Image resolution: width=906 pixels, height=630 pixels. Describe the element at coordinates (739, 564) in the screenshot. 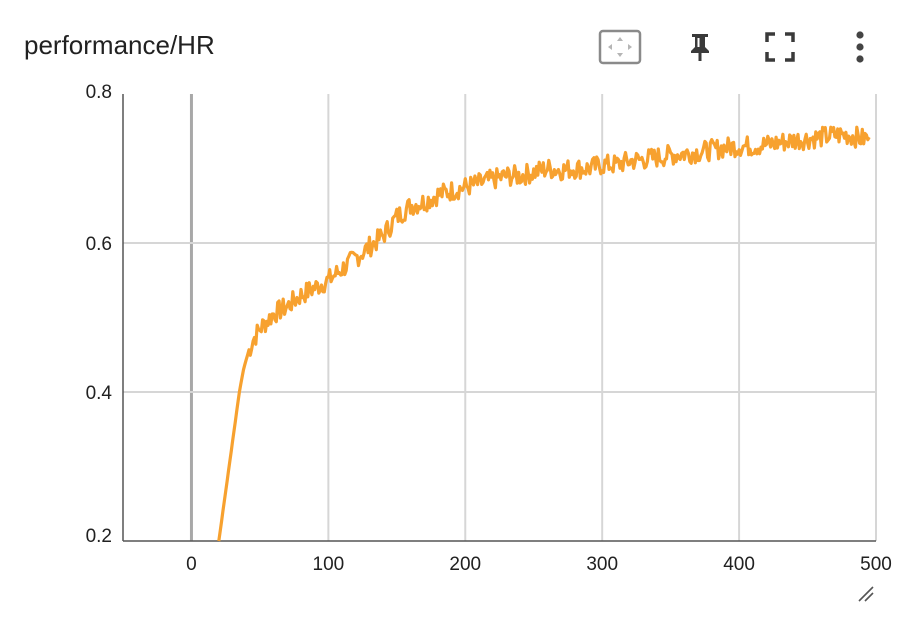

I see `x-tick-label: 400` at that location.